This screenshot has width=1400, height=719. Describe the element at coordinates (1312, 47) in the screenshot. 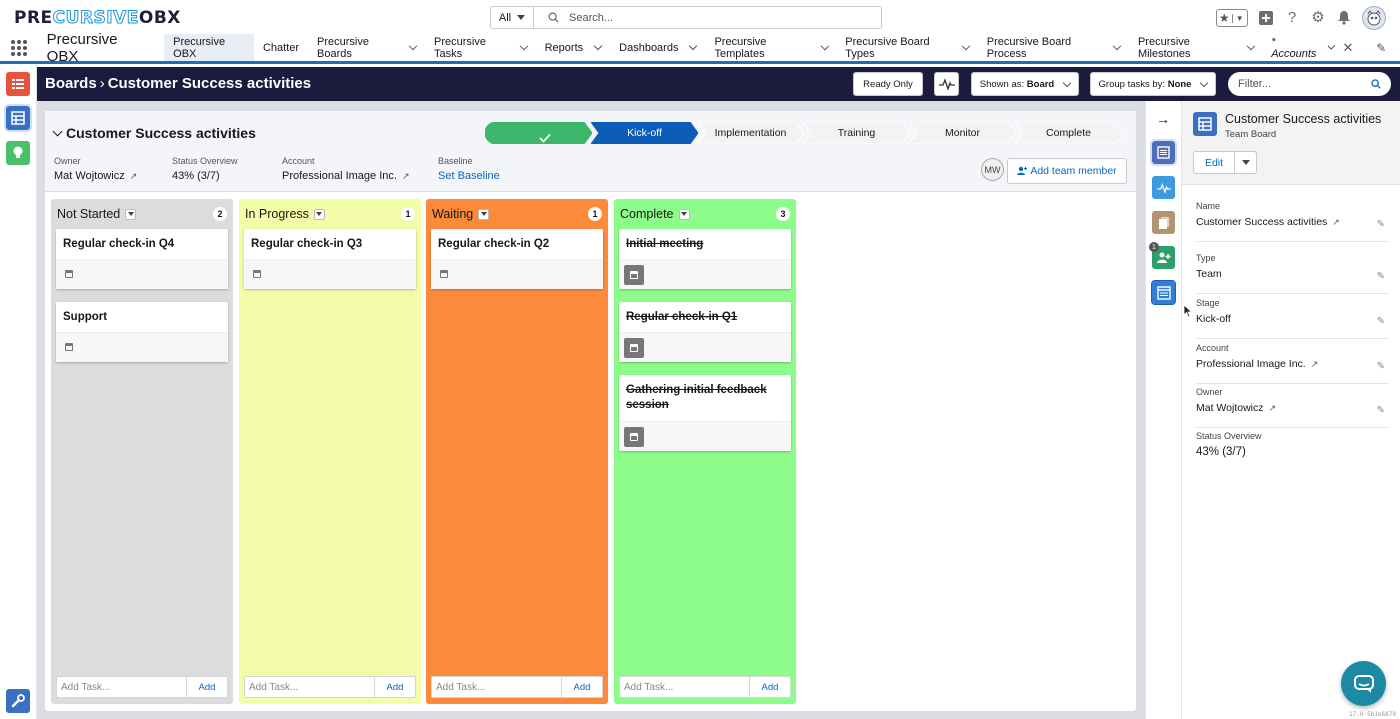

I see `nav-tab: * Accounts ✕` at that location.